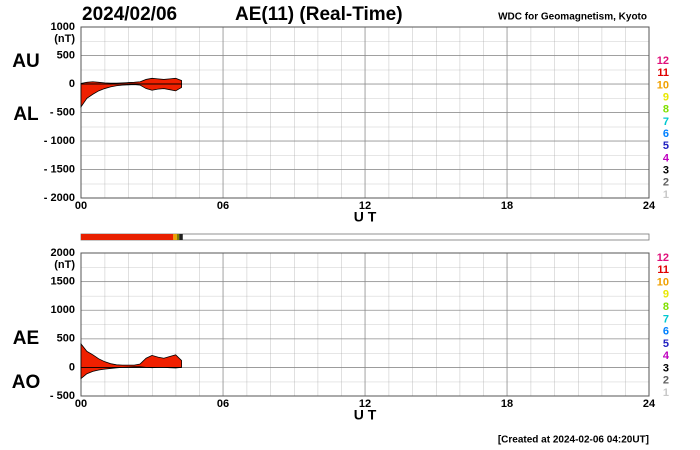  What do you see at coordinates (573, 440) in the screenshot?
I see `footer: [Created at 2024-02-06 04:20UT]` at bounding box center [573, 440].